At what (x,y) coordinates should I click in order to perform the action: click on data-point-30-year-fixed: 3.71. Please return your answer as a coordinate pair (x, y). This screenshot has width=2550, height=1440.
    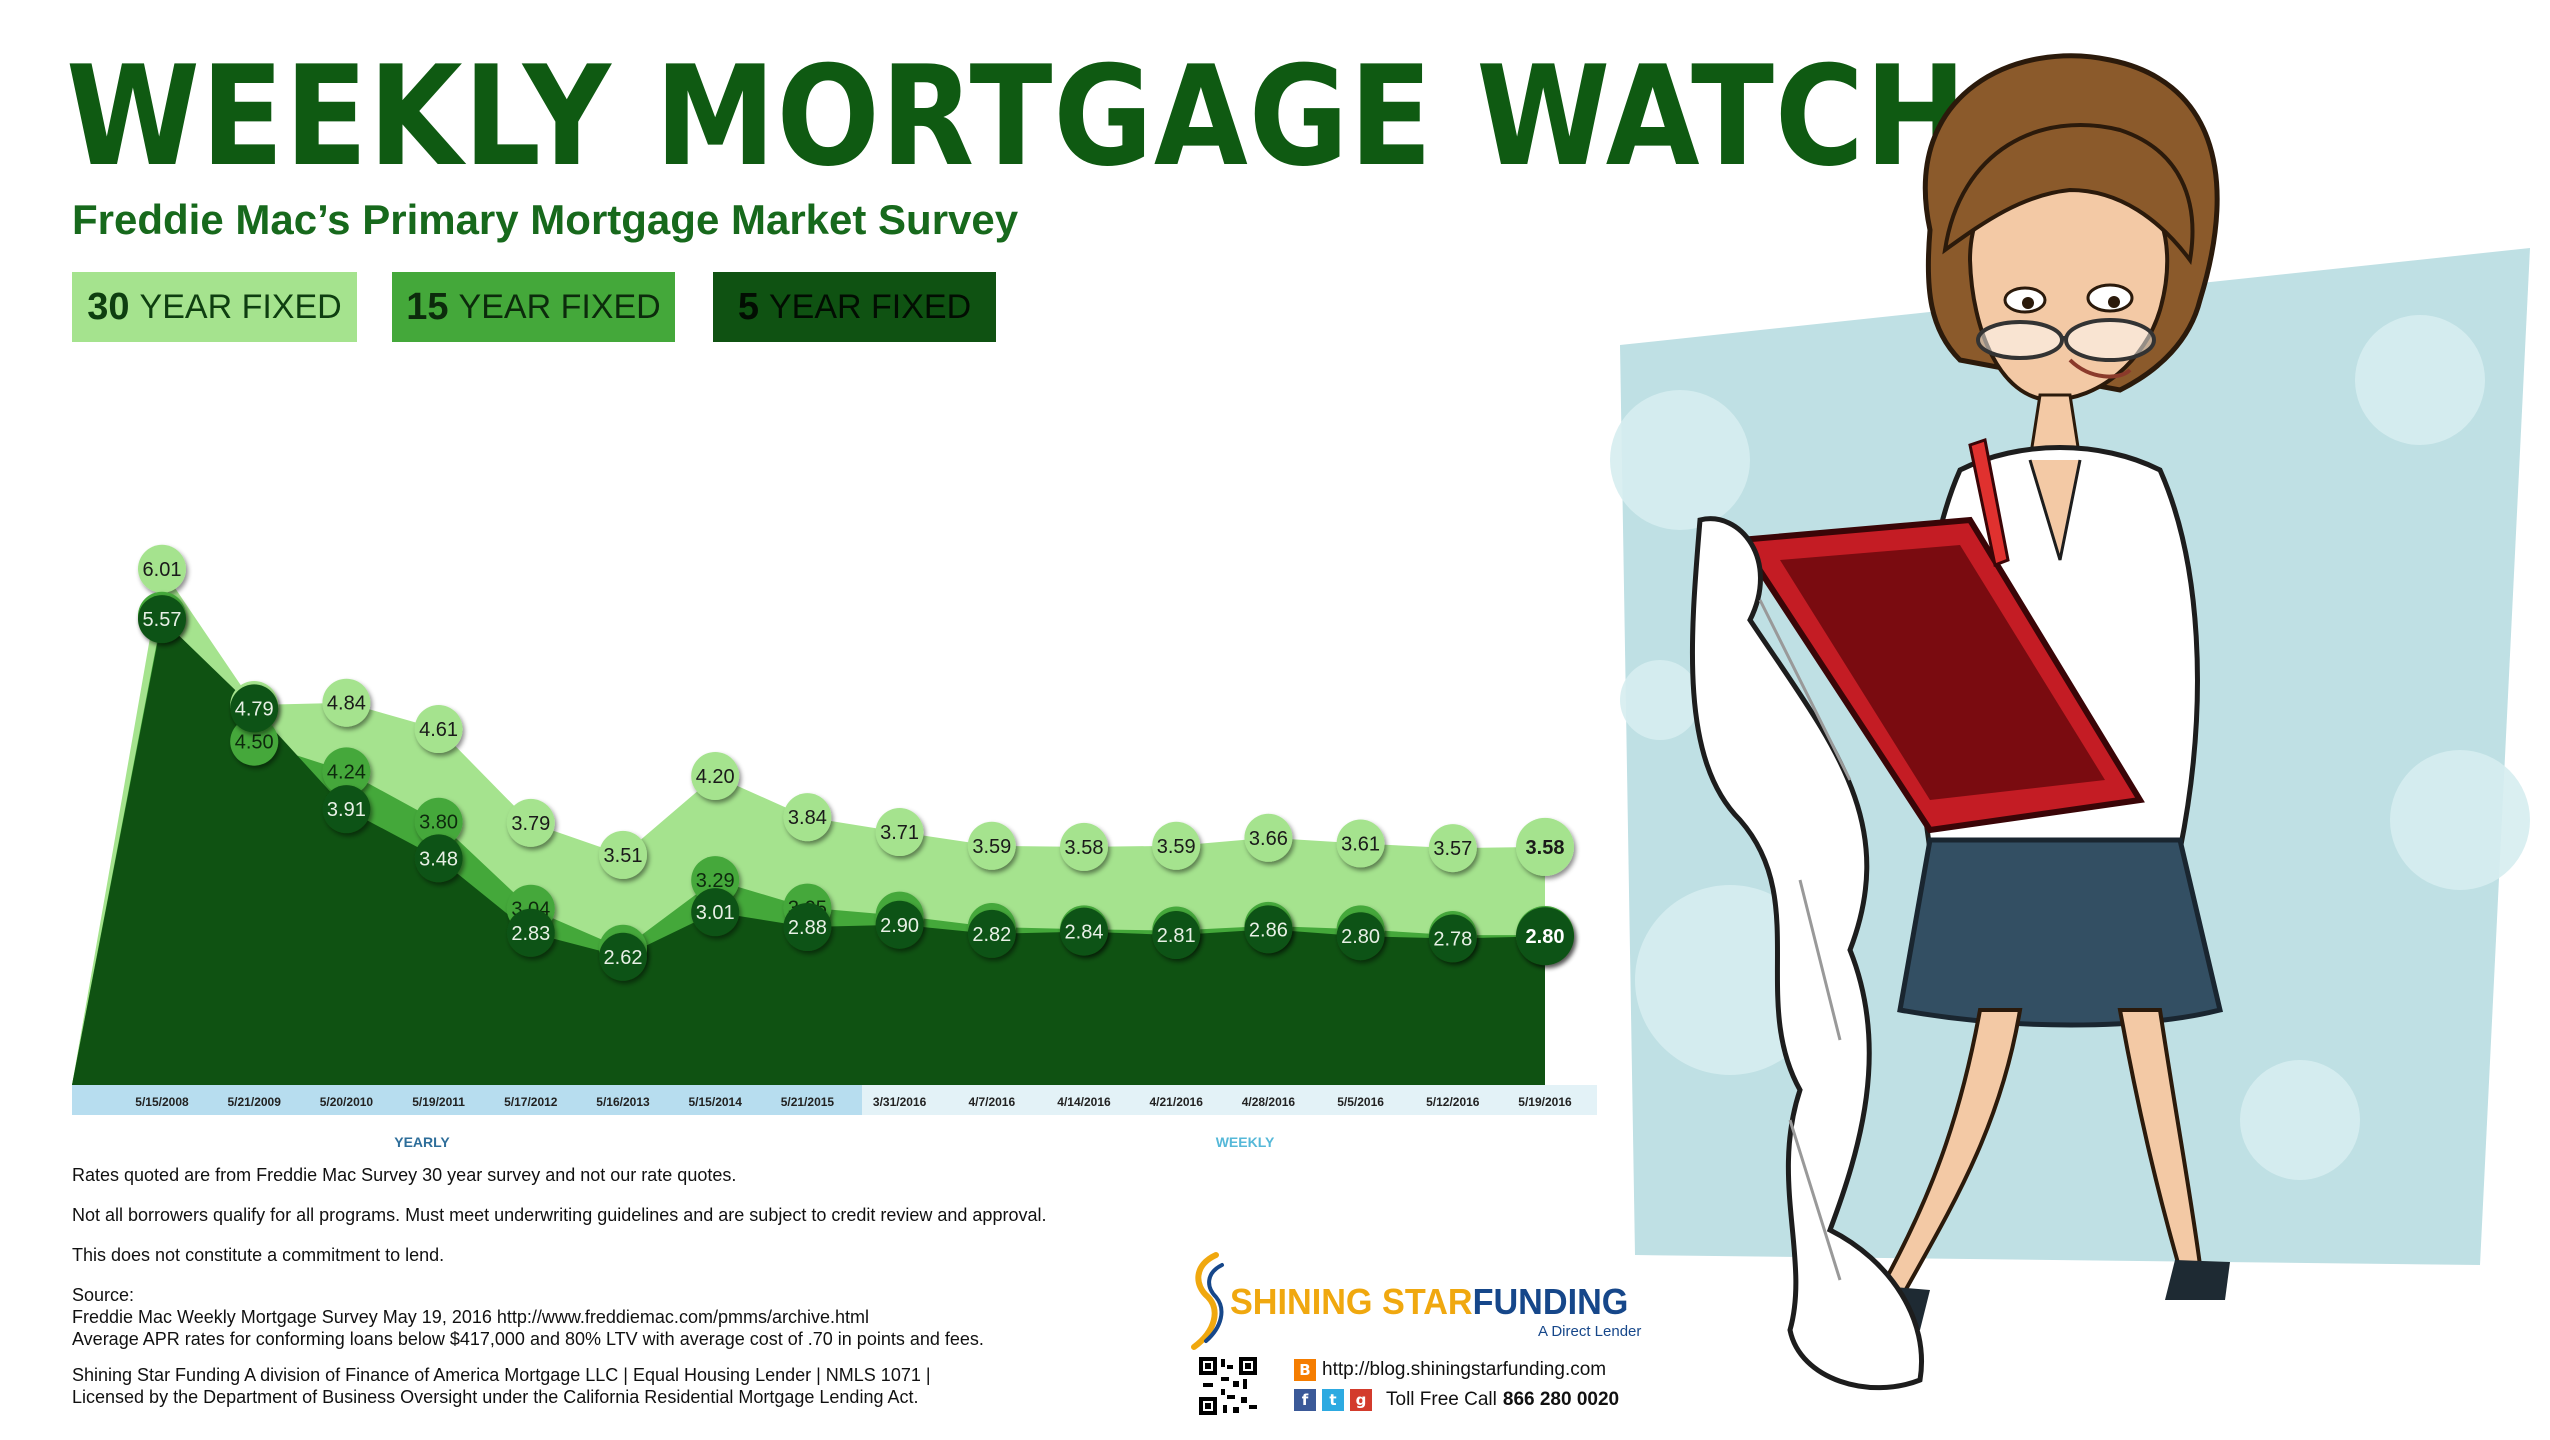
    Looking at the image, I should click on (899, 832).